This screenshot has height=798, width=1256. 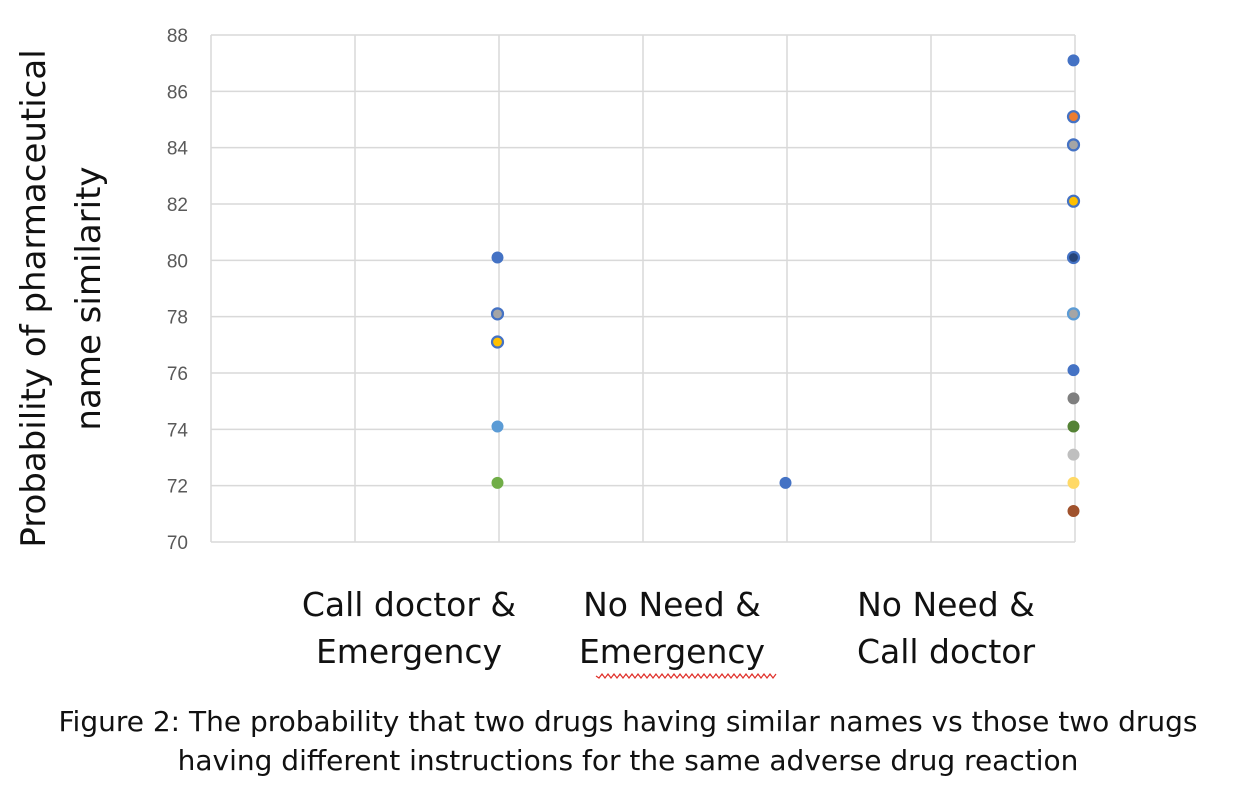 What do you see at coordinates (178, 149) in the screenshot?
I see `y-tick-label: 84` at bounding box center [178, 149].